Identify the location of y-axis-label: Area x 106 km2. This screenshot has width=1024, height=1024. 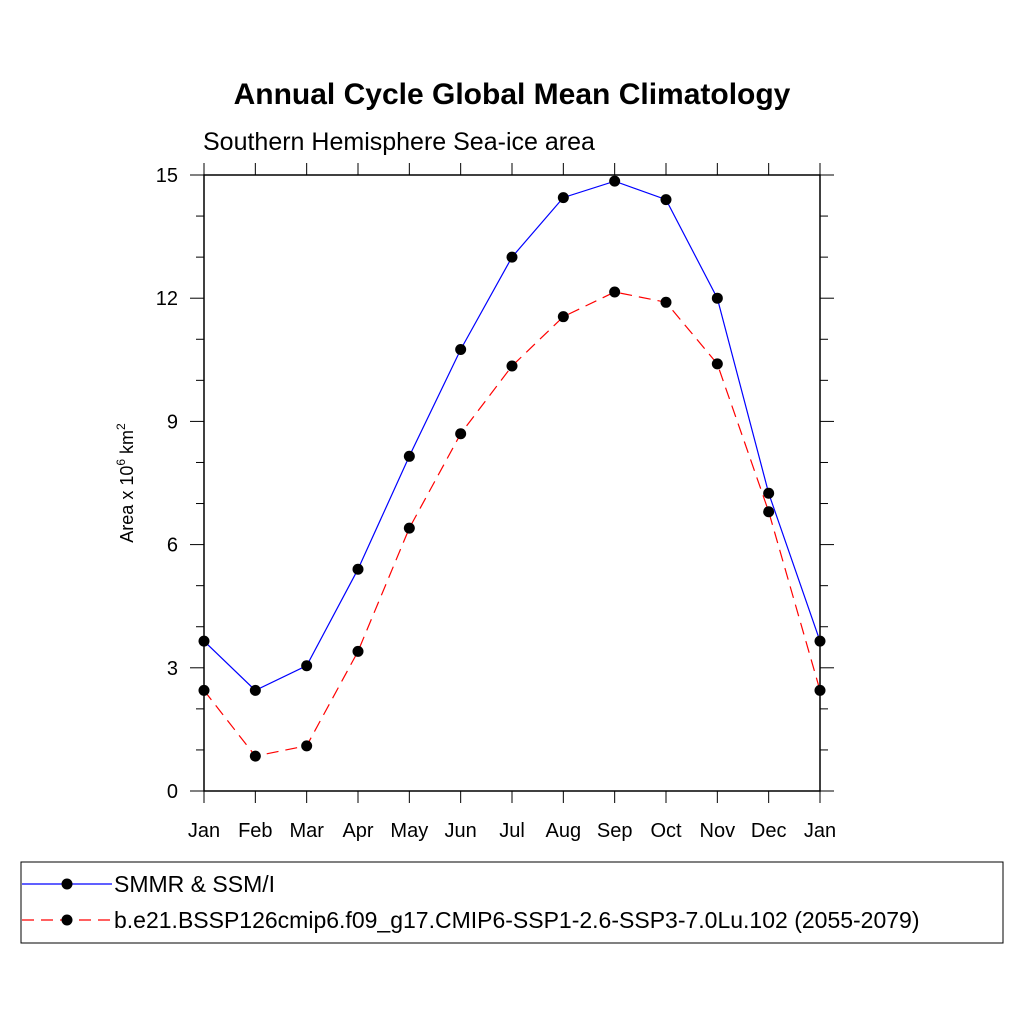
(125, 483).